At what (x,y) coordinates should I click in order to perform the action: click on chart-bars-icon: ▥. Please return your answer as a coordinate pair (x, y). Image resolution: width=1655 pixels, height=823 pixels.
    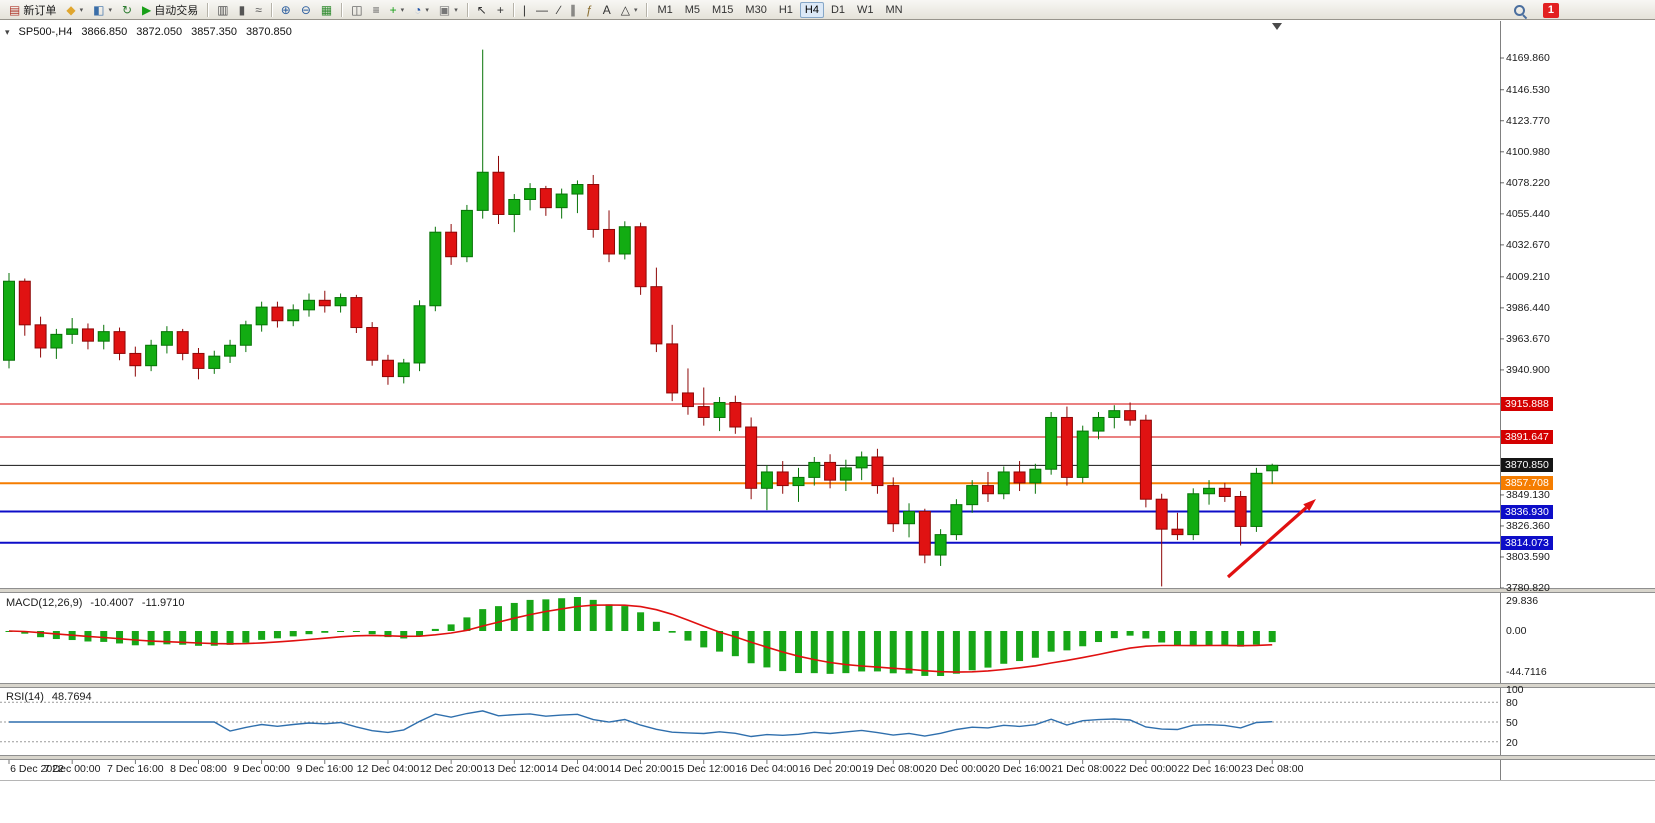
    Looking at the image, I should click on (223, 9).